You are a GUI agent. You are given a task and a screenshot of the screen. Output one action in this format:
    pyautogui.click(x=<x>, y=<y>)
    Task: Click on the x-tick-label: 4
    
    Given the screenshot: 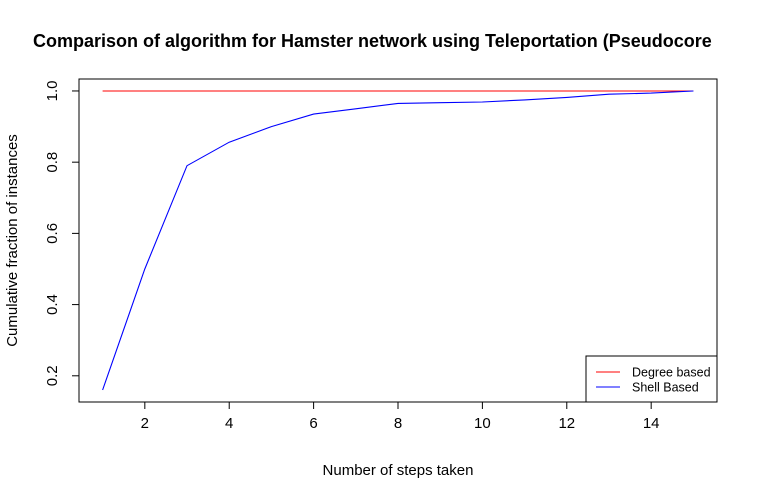 What is the action you would take?
    pyautogui.click(x=229, y=423)
    